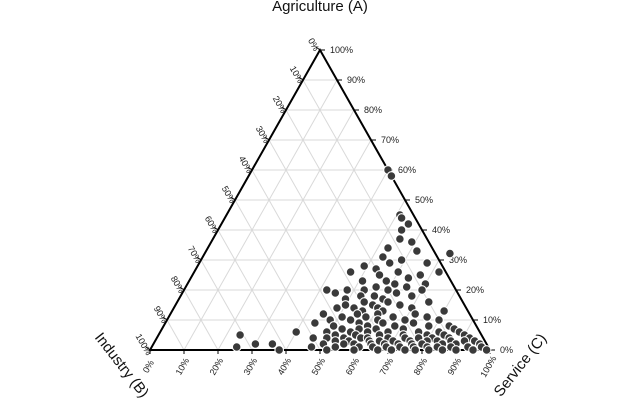 The width and height of the screenshot is (640, 400). What do you see at coordinates (251, 366) in the screenshot?
I see `tick-label-c: 30%` at bounding box center [251, 366].